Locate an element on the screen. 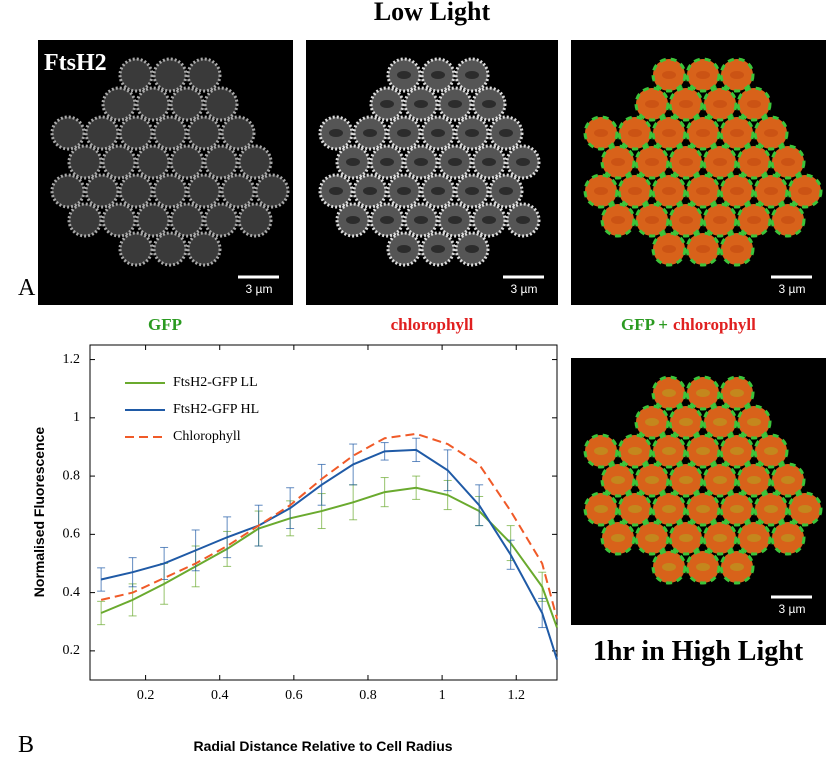 The image size is (827, 765). caption: GFP is located at coordinates (165, 324).